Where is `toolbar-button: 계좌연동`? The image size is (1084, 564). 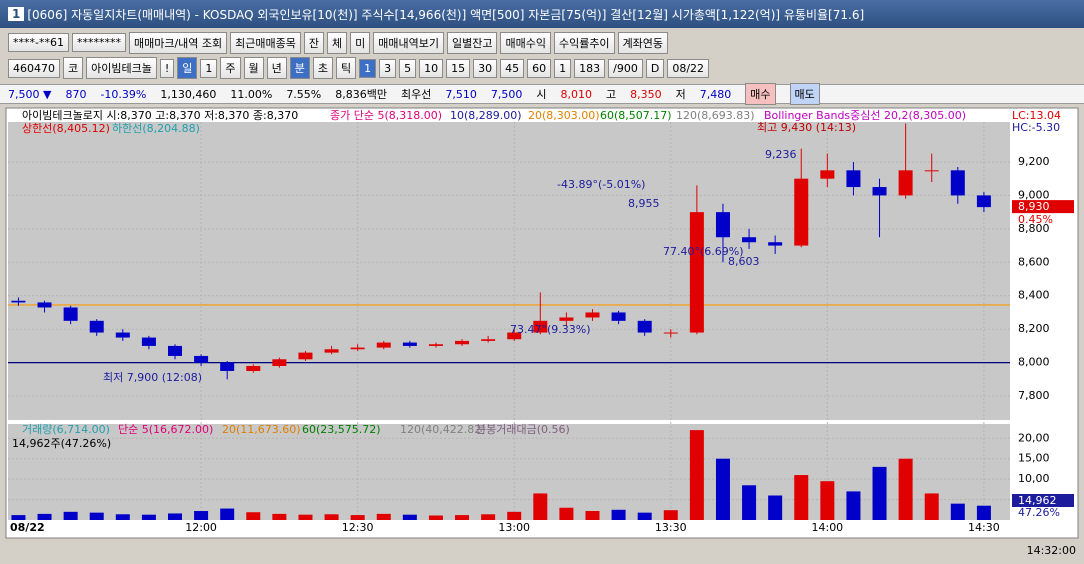
toolbar-button: 계좌연동 is located at coordinates (643, 42).